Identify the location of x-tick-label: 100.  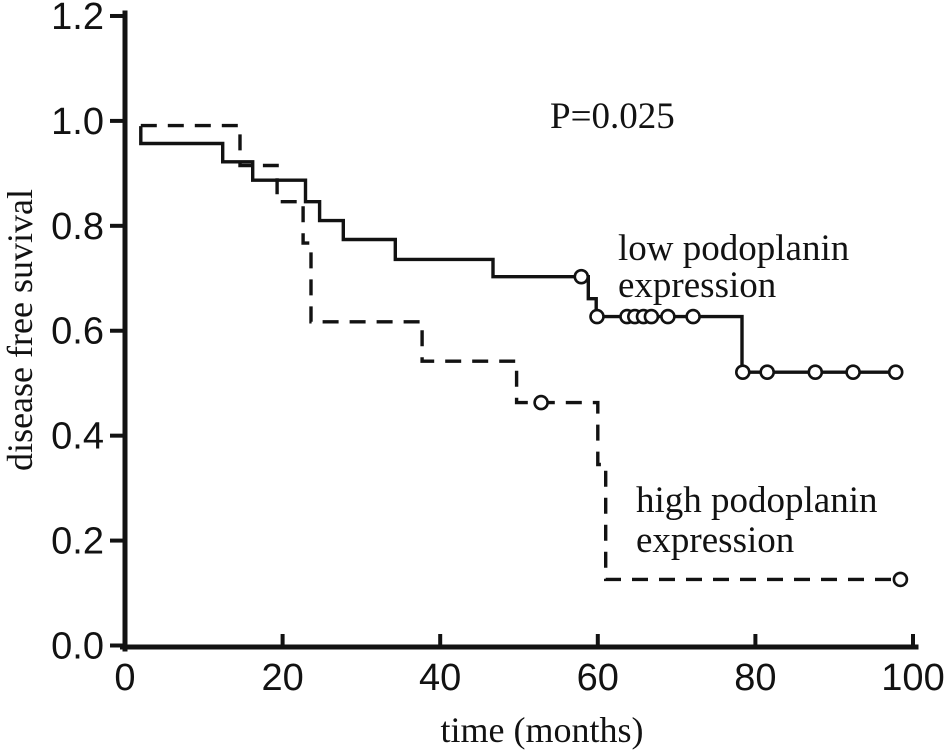
(912, 678).